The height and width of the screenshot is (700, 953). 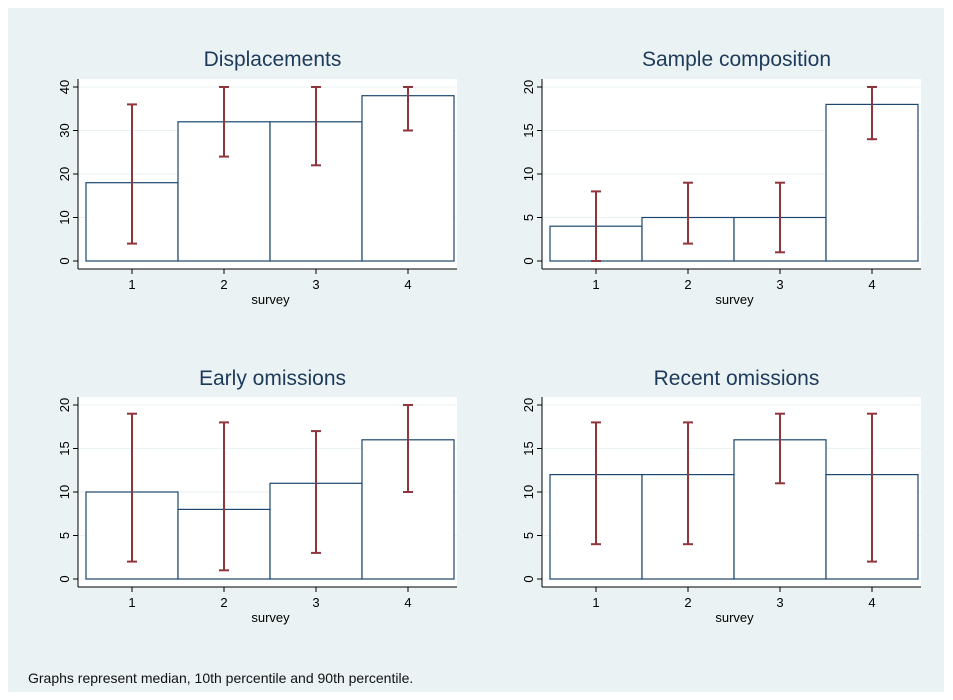 What do you see at coordinates (273, 59) in the screenshot?
I see `chart-title: Displacements` at bounding box center [273, 59].